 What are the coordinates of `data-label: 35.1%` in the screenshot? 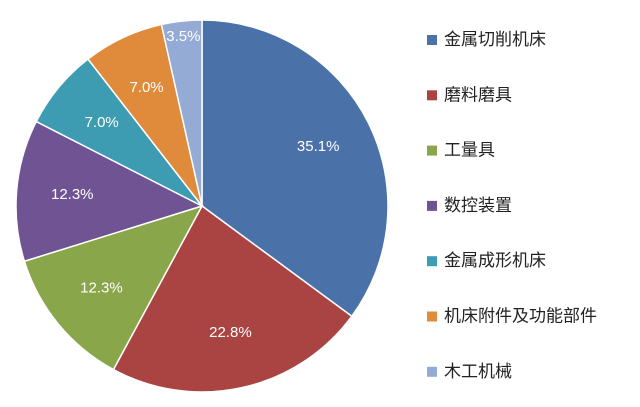 It's located at (318, 146).